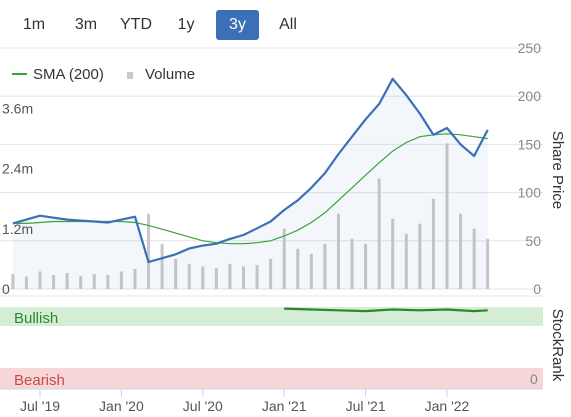  Describe the element at coordinates (17, 229) in the screenshot. I see `volume-tick-label: 1.2m` at that location.